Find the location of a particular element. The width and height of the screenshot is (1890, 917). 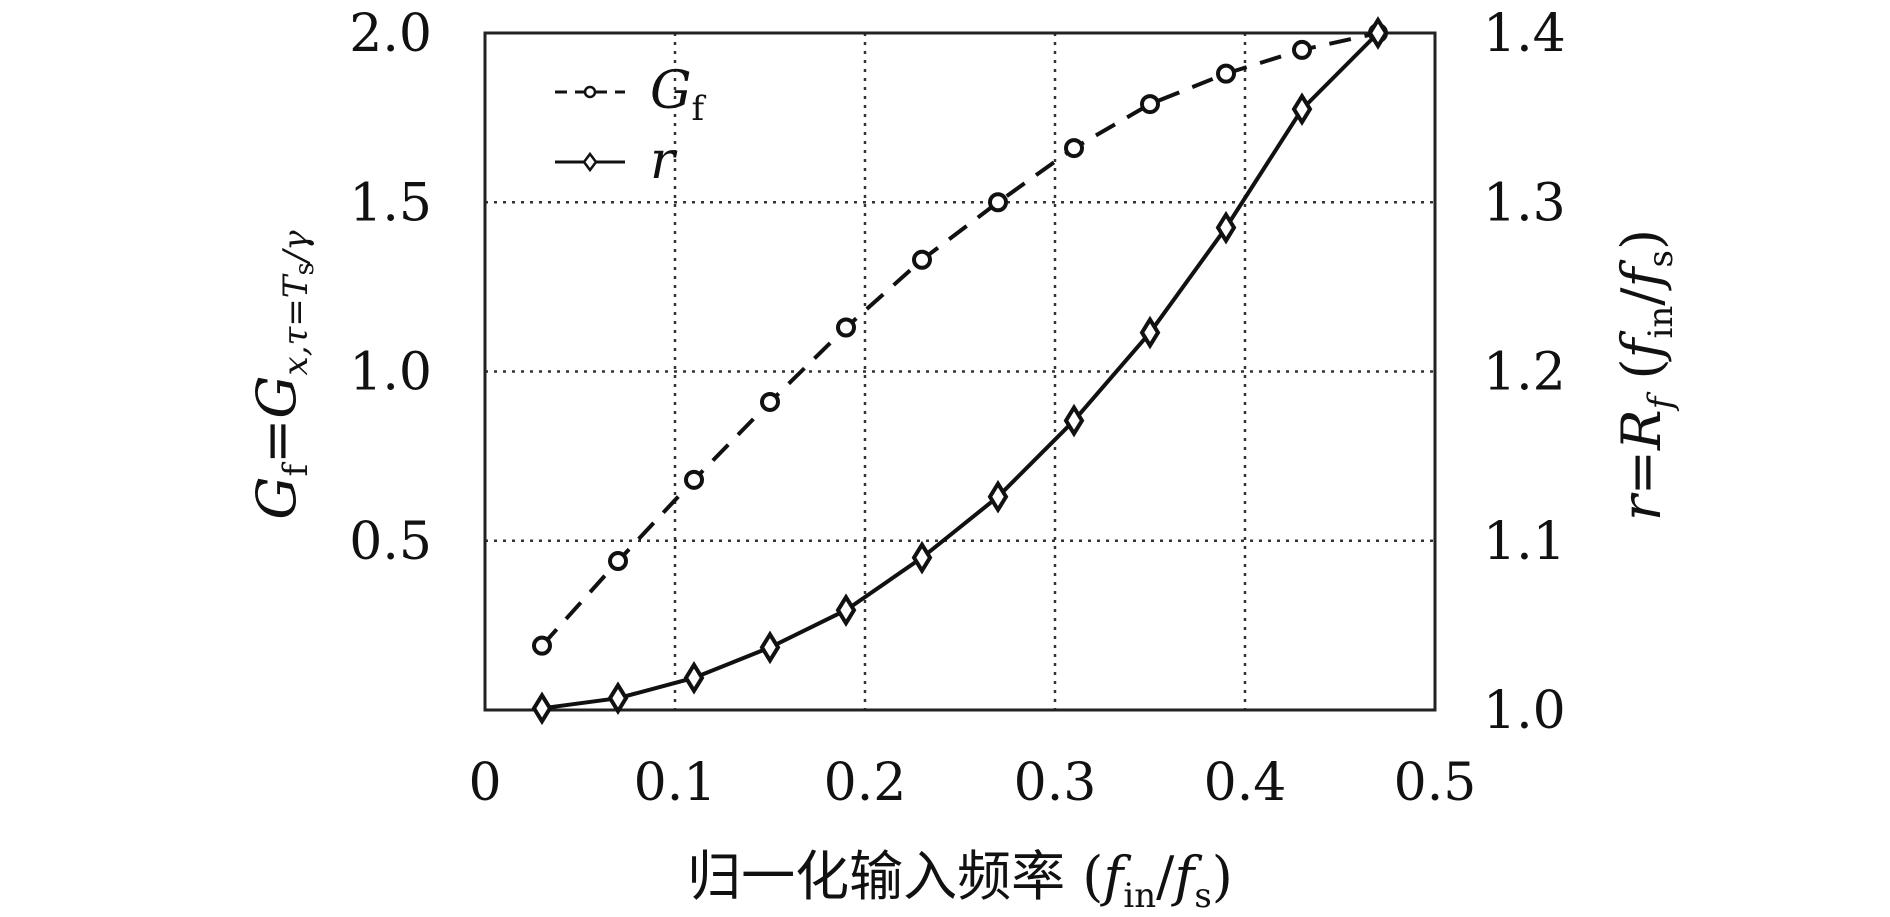

x-axis-title: 归一化输入频率 (fin/fs) is located at coordinates (960, 880).